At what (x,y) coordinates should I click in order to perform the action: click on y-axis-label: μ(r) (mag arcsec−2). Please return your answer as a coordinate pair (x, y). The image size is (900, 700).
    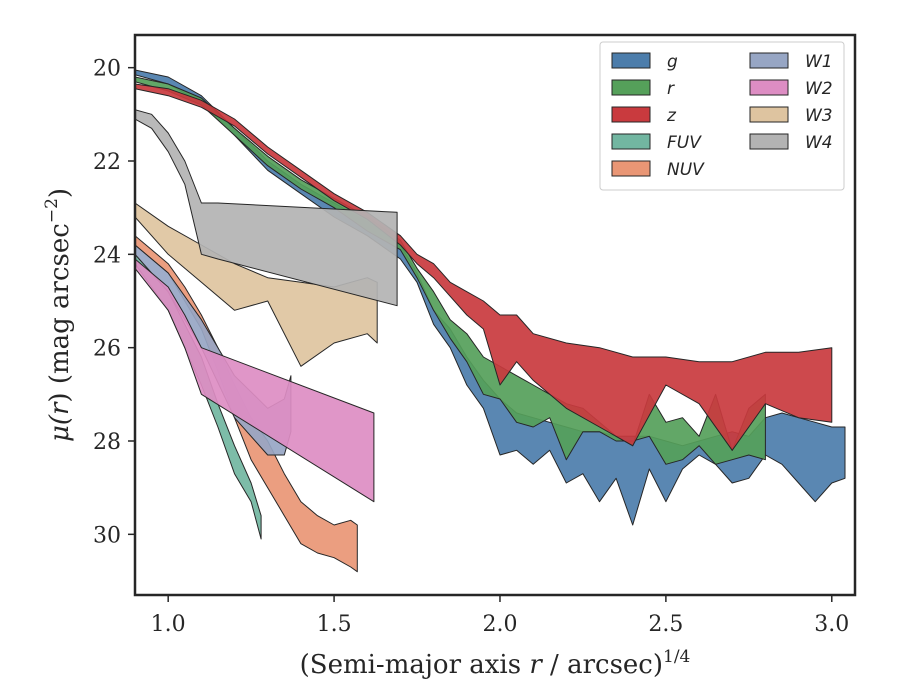
    Looking at the image, I should click on (58, 315).